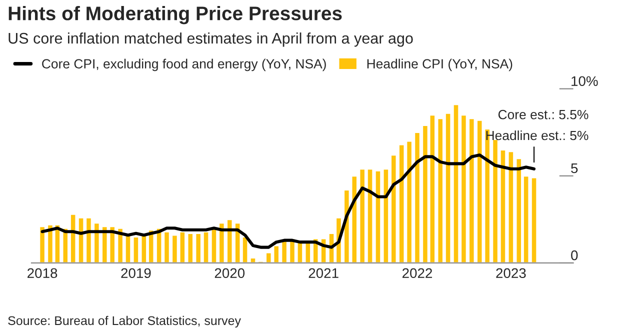 The height and width of the screenshot is (335, 630). What do you see at coordinates (574, 255) in the screenshot?
I see `y-tick-label: 0` at bounding box center [574, 255].